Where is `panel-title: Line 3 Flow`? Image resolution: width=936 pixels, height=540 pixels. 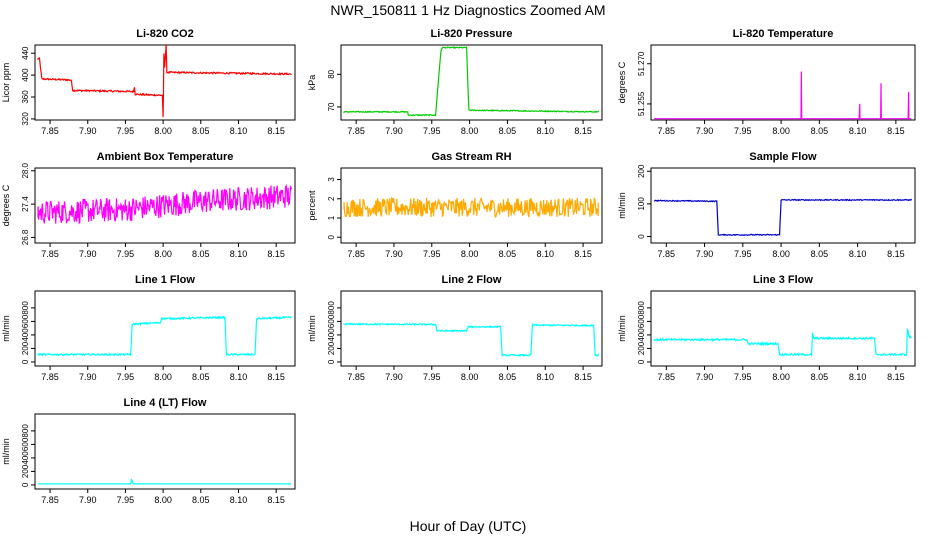 panel-title: Line 3 Flow is located at coordinates (783, 280).